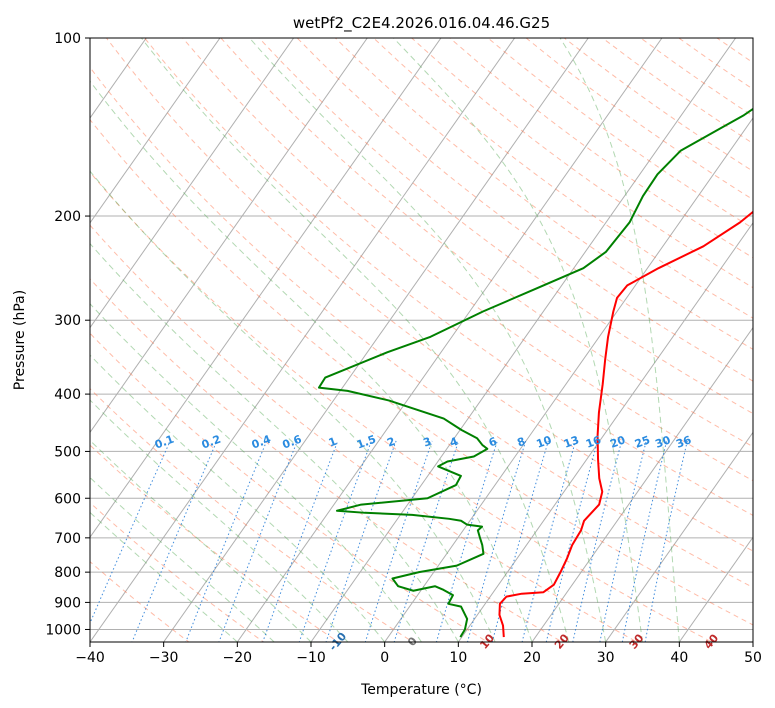  I want to click on mixing-ratio-label: 8, so click(521, 442).